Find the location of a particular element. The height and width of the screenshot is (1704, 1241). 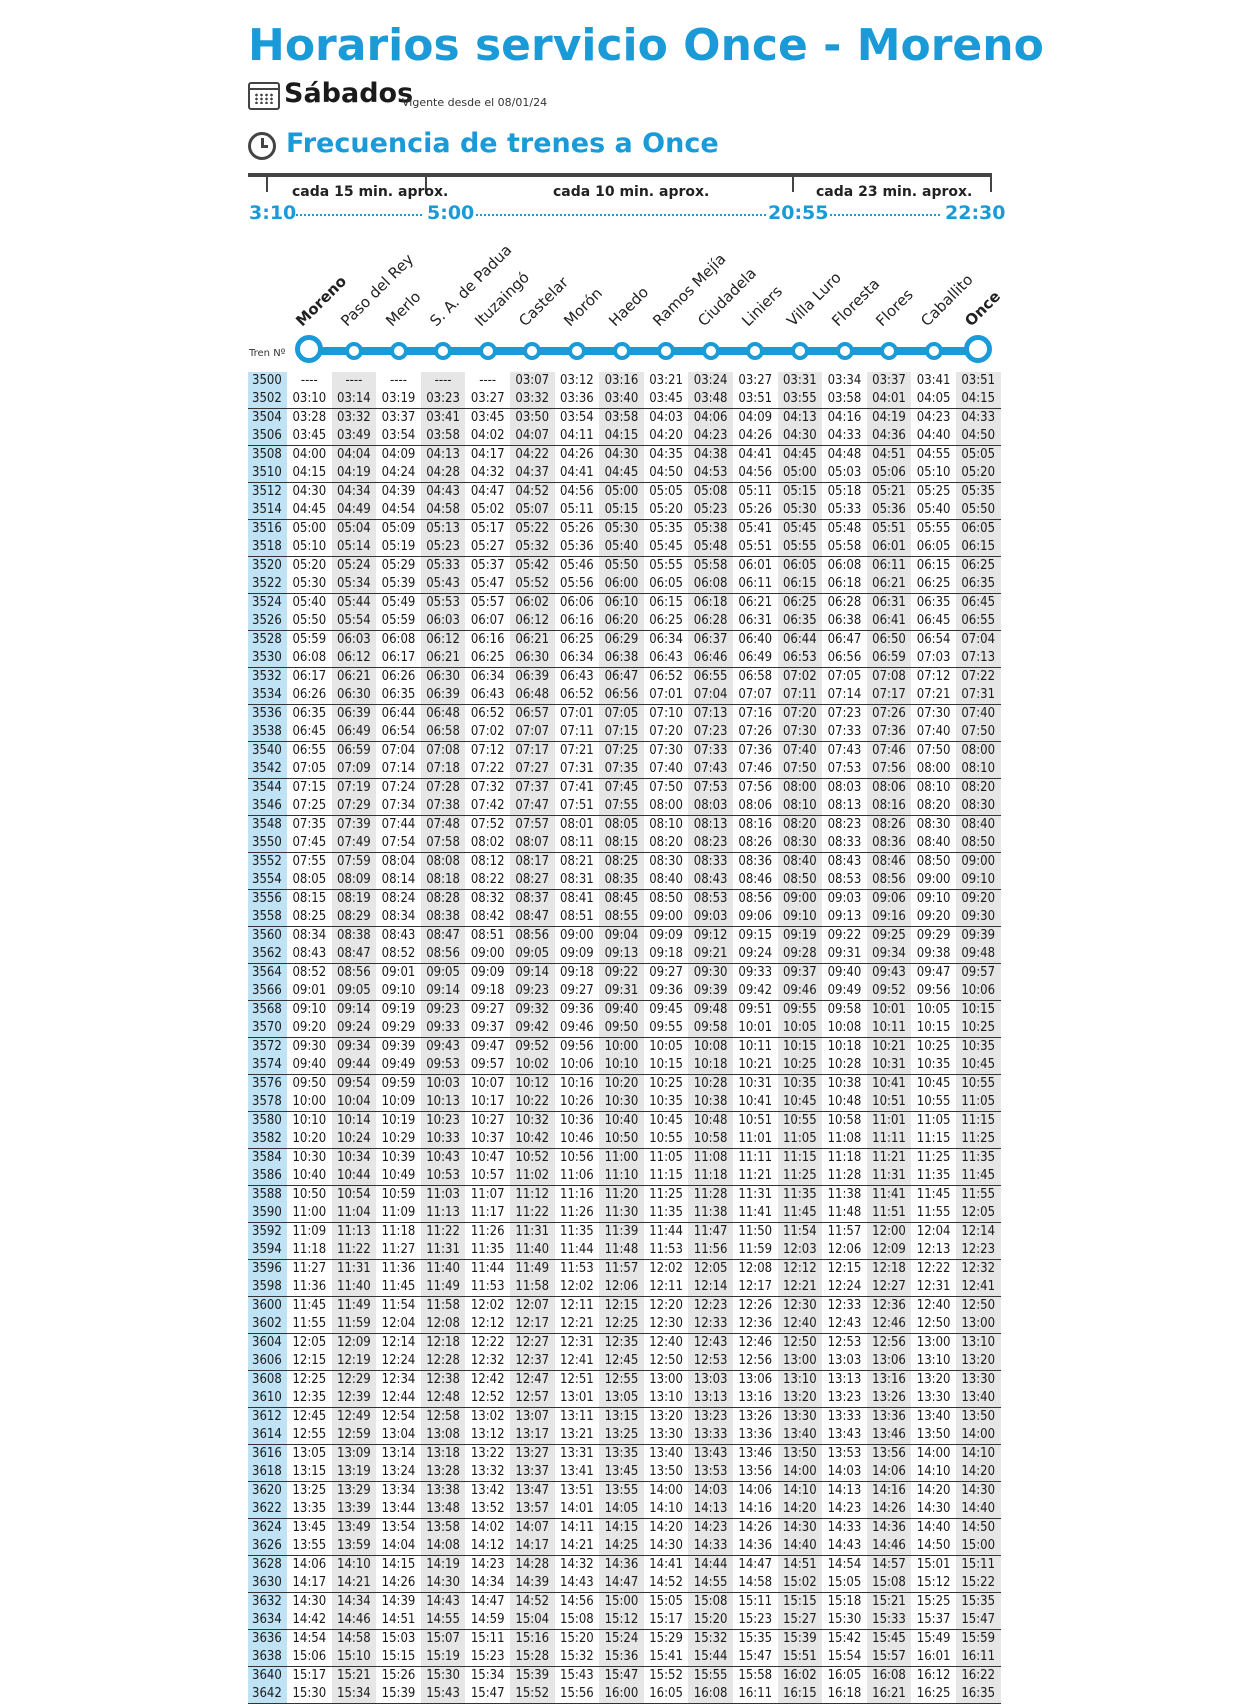

time-cell: 04:30 is located at coordinates (621, 454).